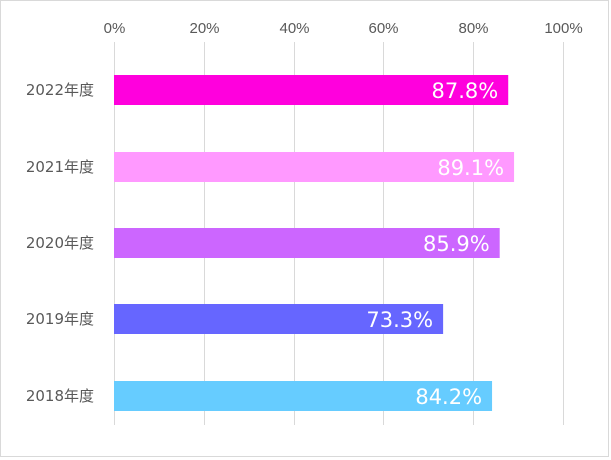  I want to click on x-tick-label: 60%, so click(383, 28).